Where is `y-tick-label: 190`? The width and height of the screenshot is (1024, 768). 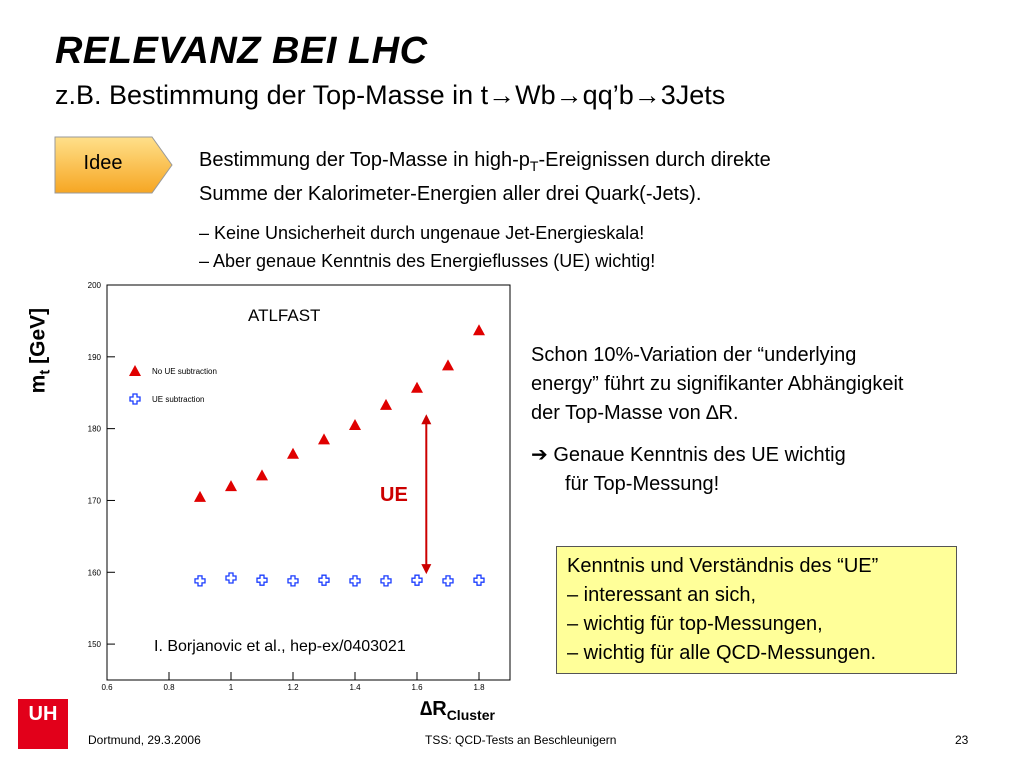 y-tick-label: 190 is located at coordinates (95, 357).